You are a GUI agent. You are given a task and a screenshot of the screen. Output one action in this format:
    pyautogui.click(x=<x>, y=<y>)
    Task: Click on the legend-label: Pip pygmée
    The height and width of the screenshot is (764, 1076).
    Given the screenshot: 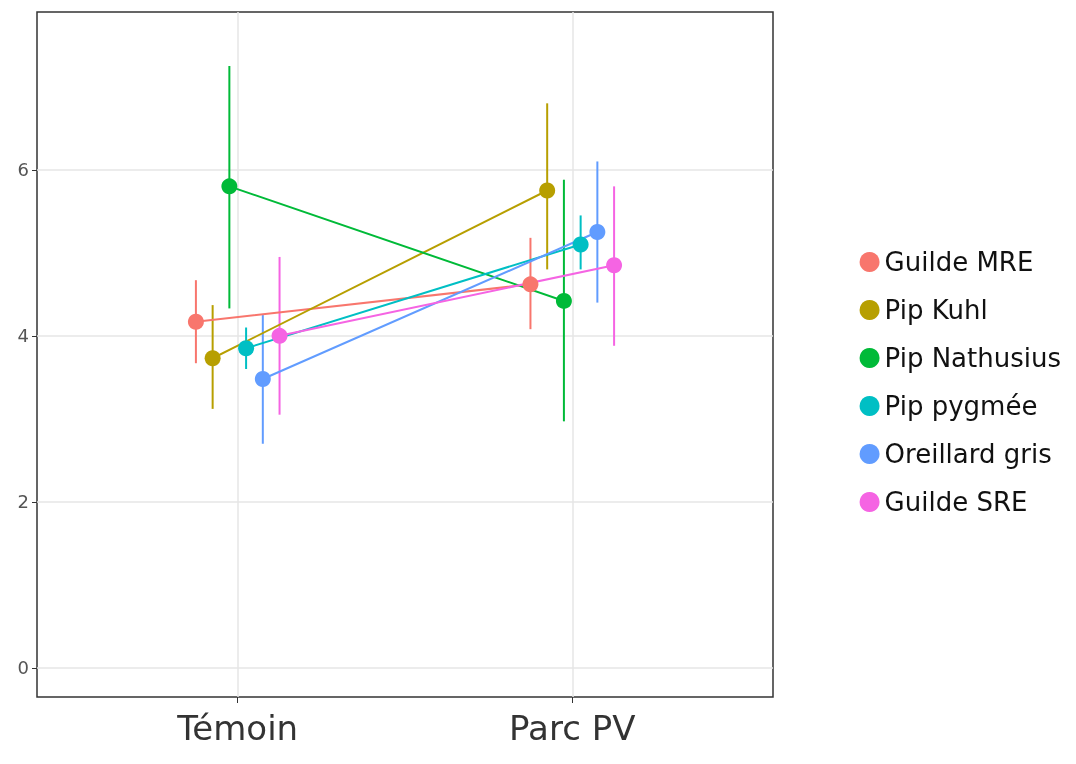 What is the action you would take?
    pyautogui.click(x=961, y=406)
    